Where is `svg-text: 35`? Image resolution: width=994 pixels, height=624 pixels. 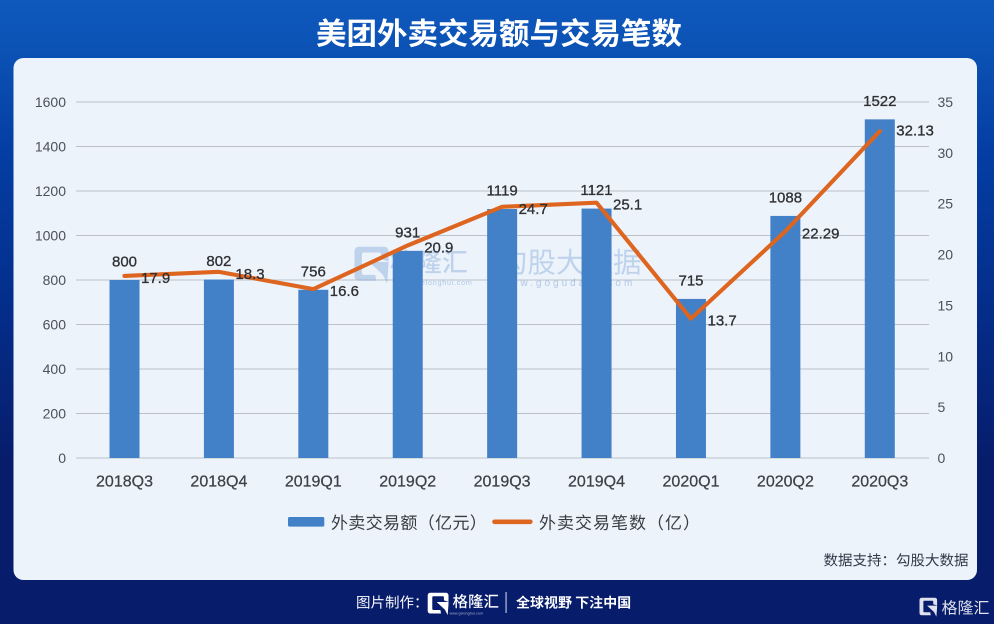
svg-text: 35 is located at coordinates (946, 102).